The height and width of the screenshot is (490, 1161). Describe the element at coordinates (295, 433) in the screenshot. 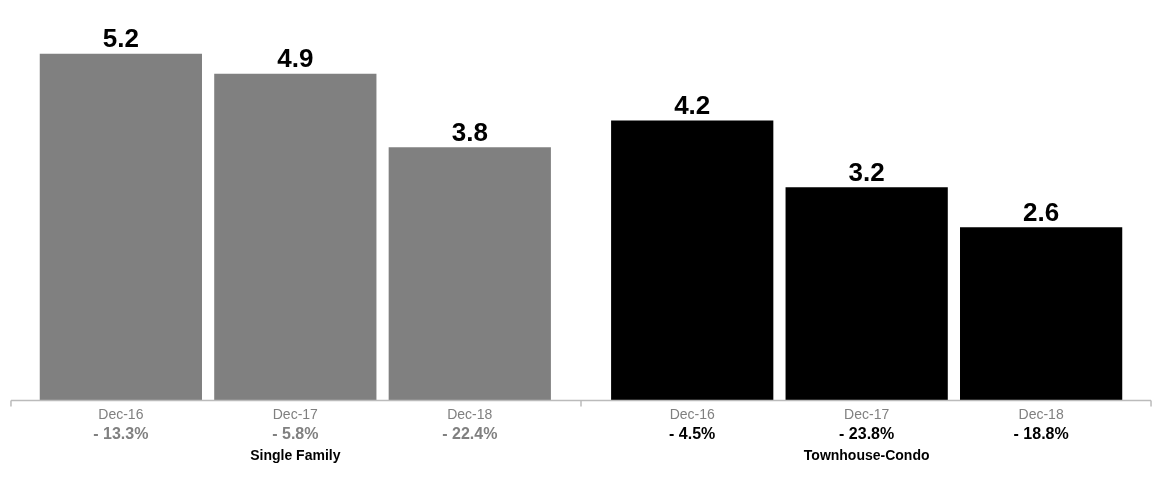

I see `text: - 5.8%` at that location.